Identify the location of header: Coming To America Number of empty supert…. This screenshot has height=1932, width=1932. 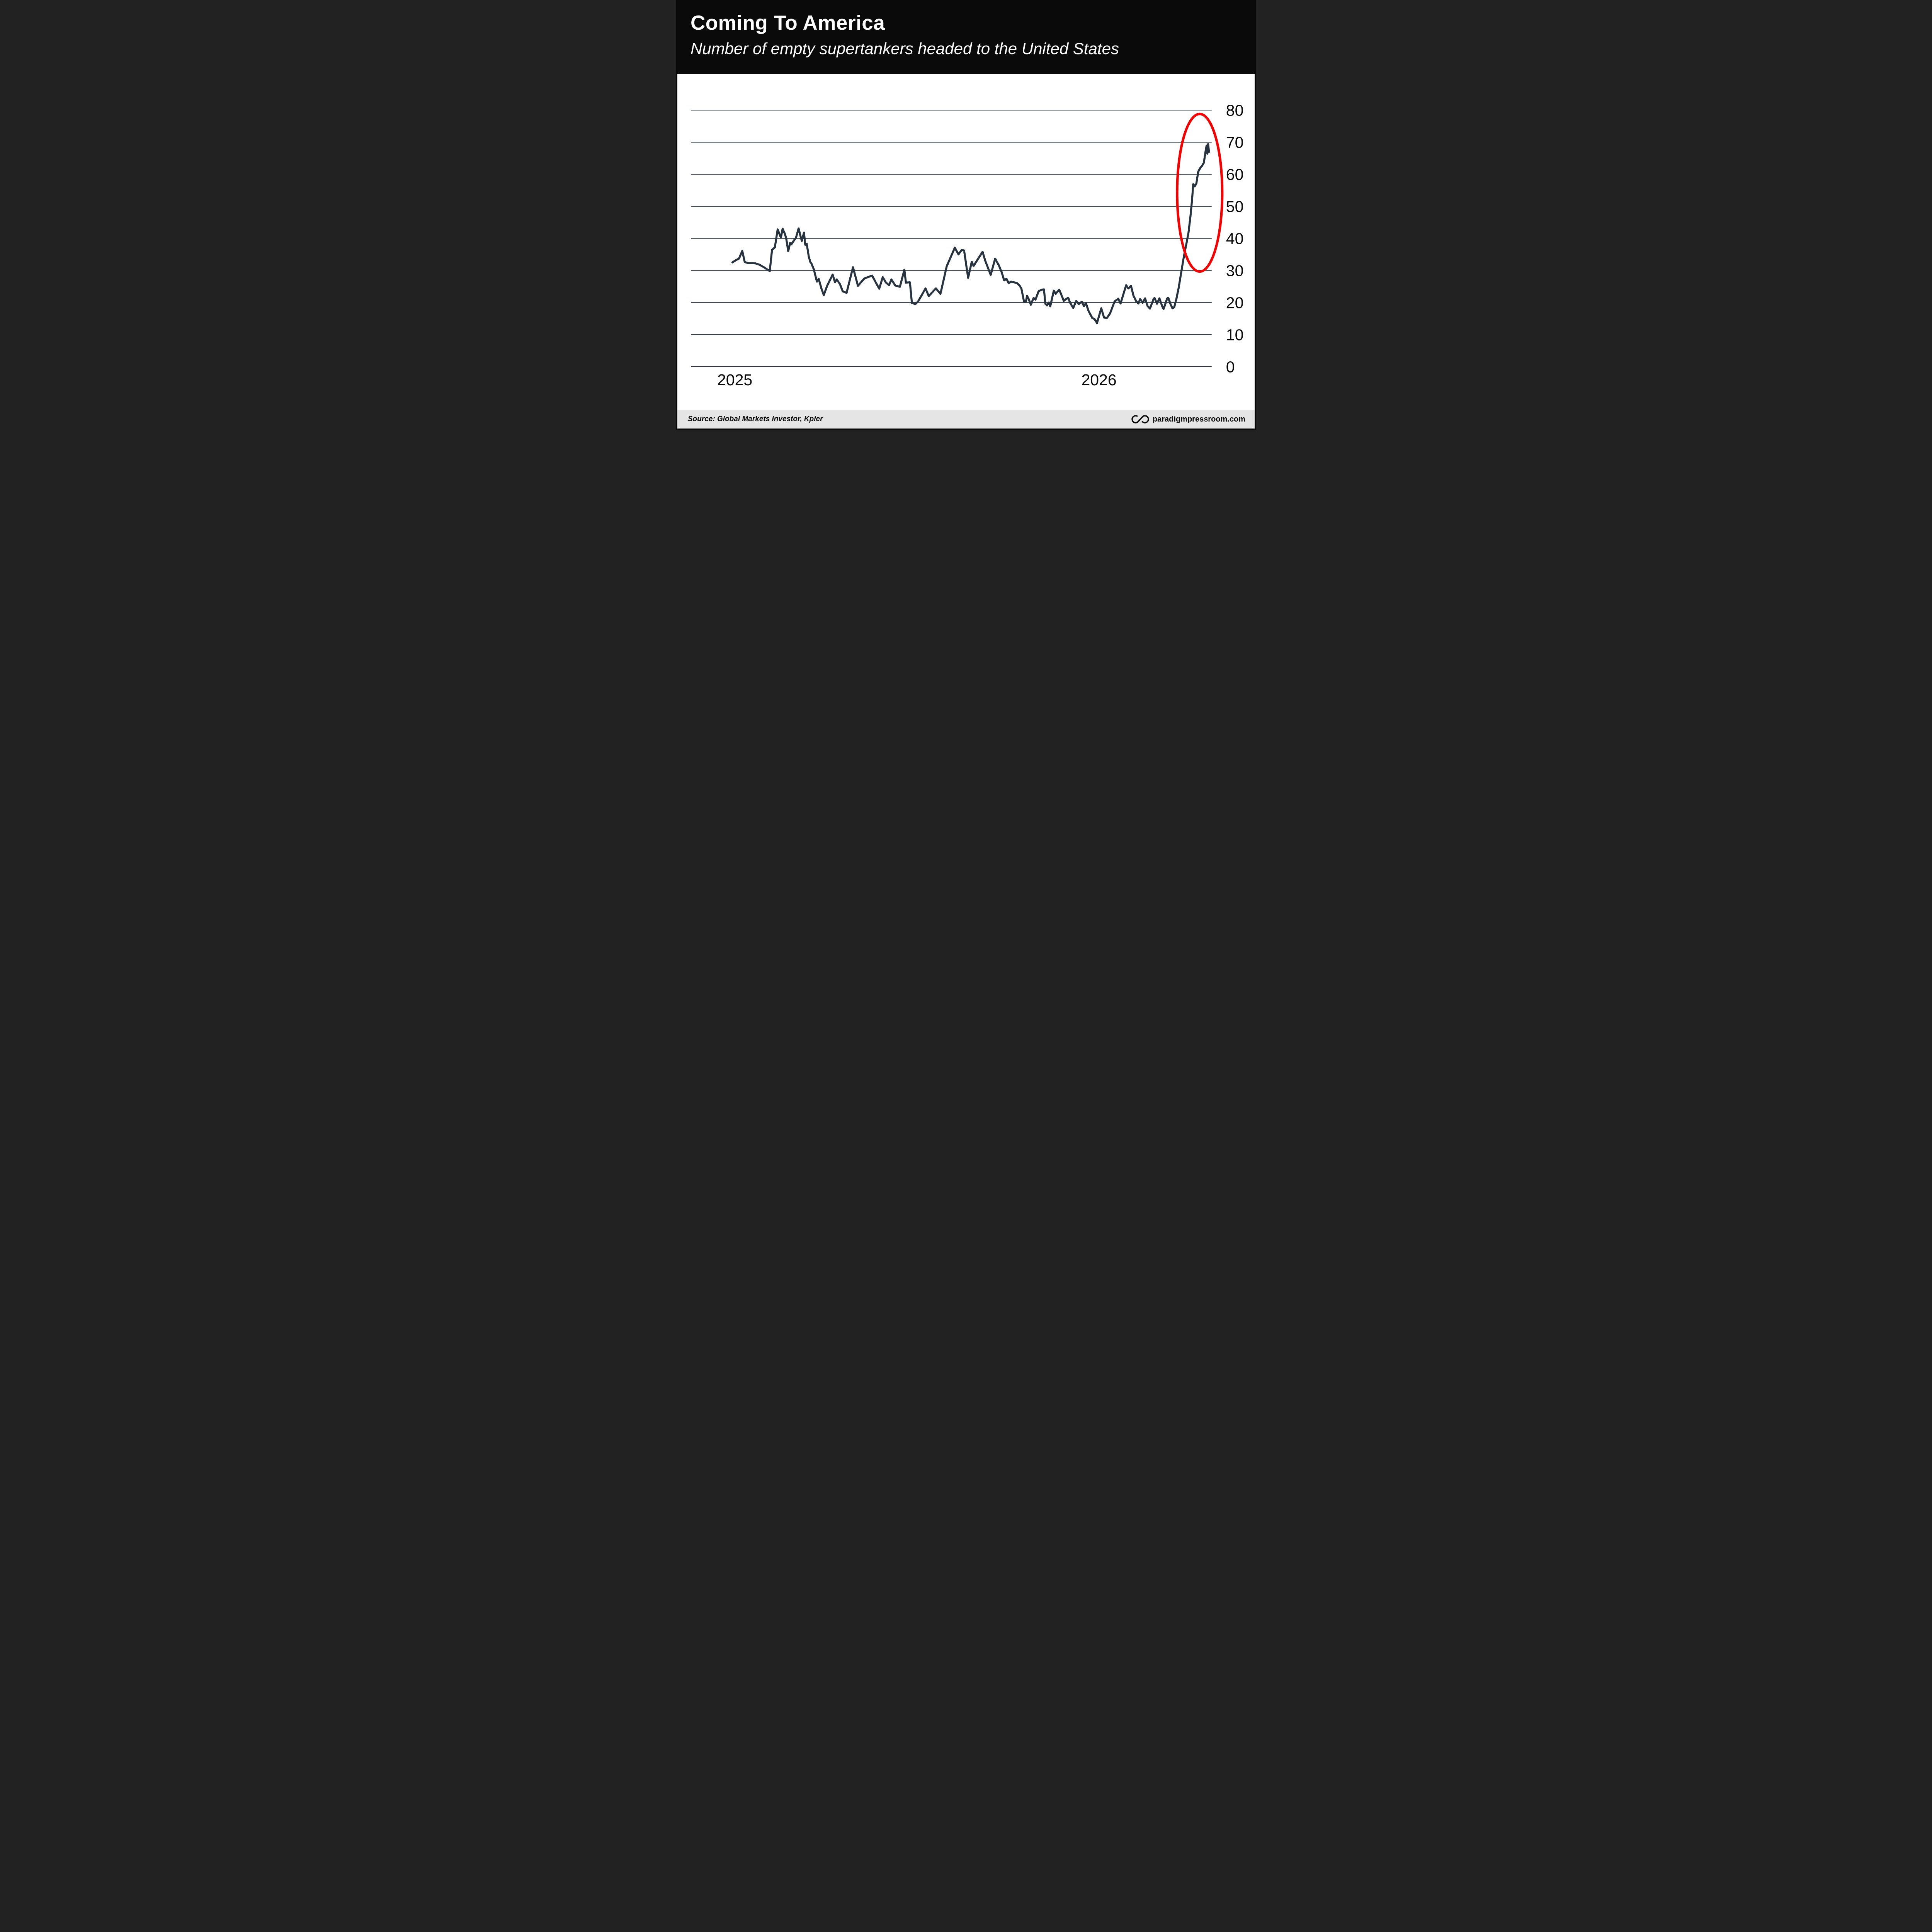
(966, 37).